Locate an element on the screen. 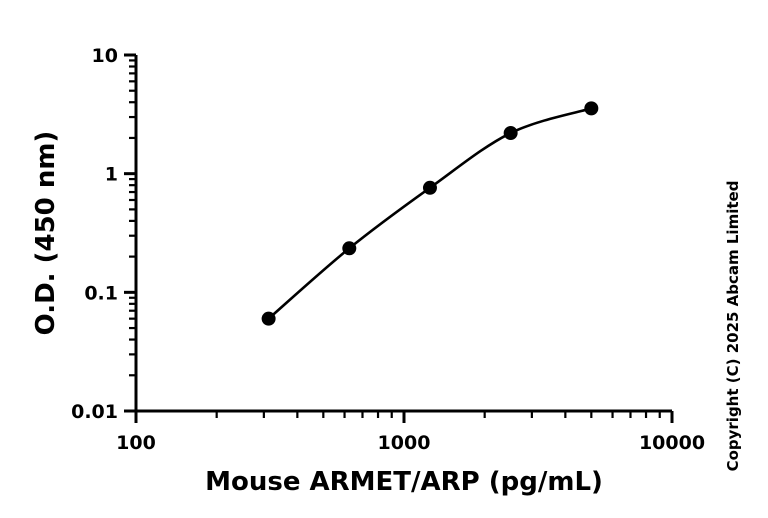  x-tick-label: 100 is located at coordinates (136, 443).